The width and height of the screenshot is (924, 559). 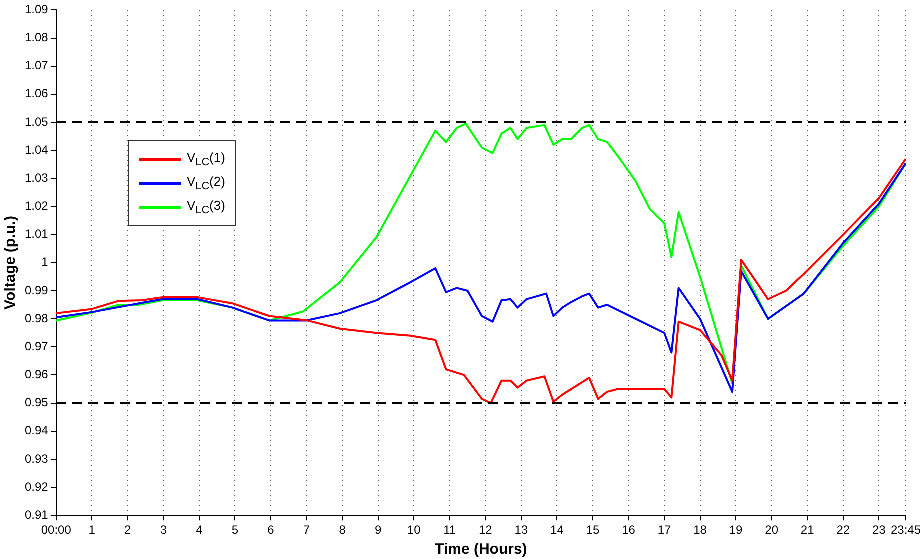 What do you see at coordinates (557, 530) in the screenshot?
I see `x-tick-label: 14` at bounding box center [557, 530].